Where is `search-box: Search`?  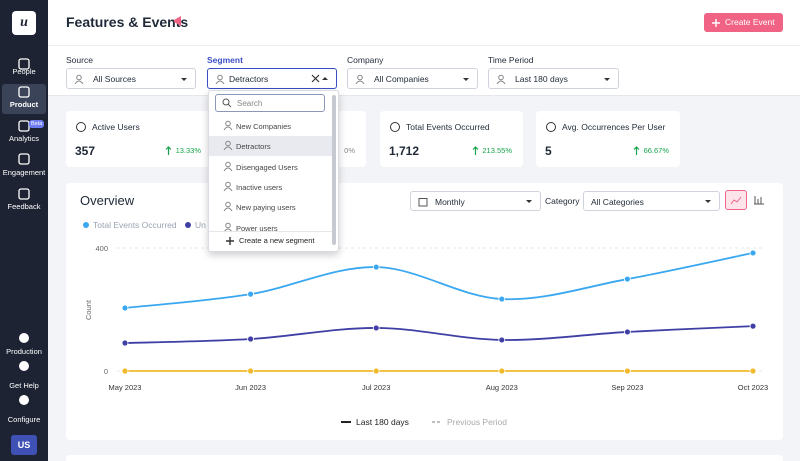 search-box: Search is located at coordinates (270, 103).